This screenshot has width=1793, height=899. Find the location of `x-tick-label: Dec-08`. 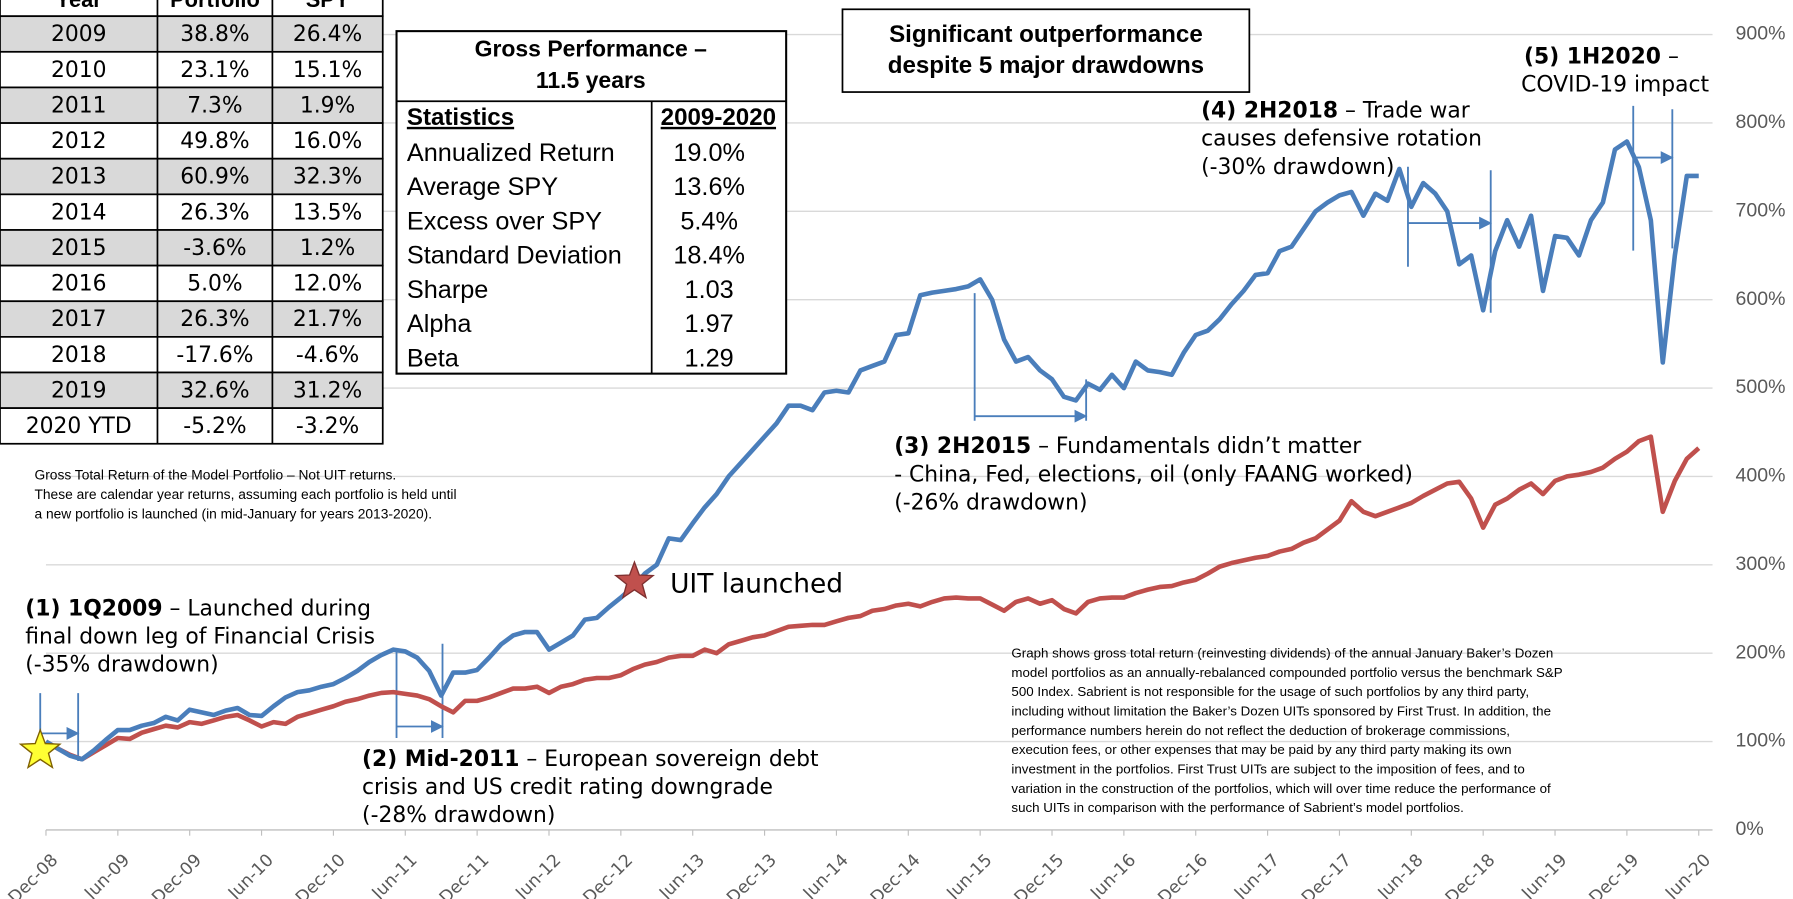

x-tick-label: Dec-08 is located at coordinates (34, 874).